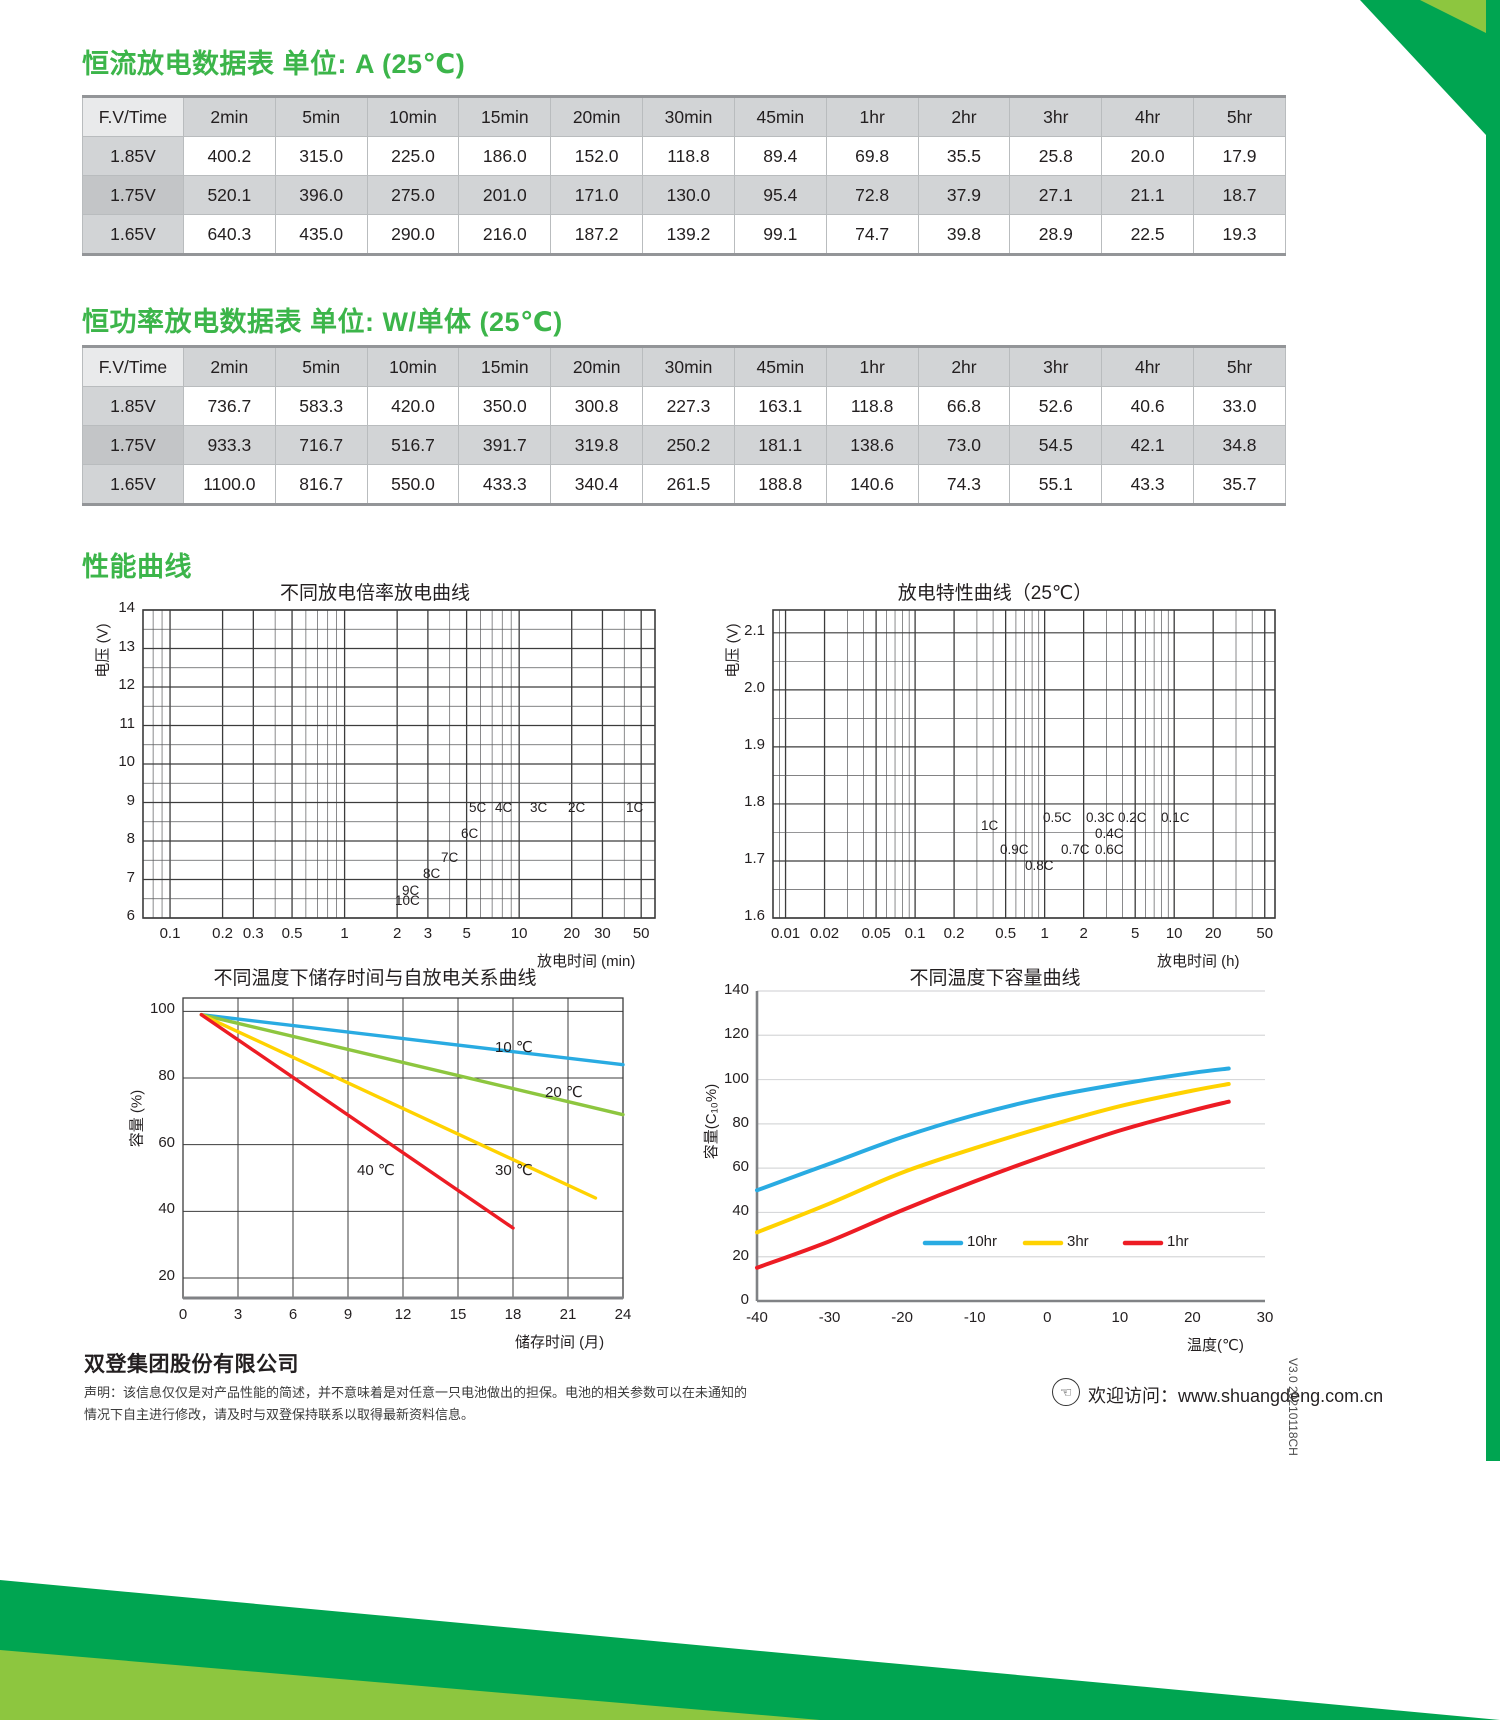 The height and width of the screenshot is (1720, 1500). Describe the element at coordinates (1178, 1241) in the screenshot. I see `legend-label-1hr: 1hr` at that location.